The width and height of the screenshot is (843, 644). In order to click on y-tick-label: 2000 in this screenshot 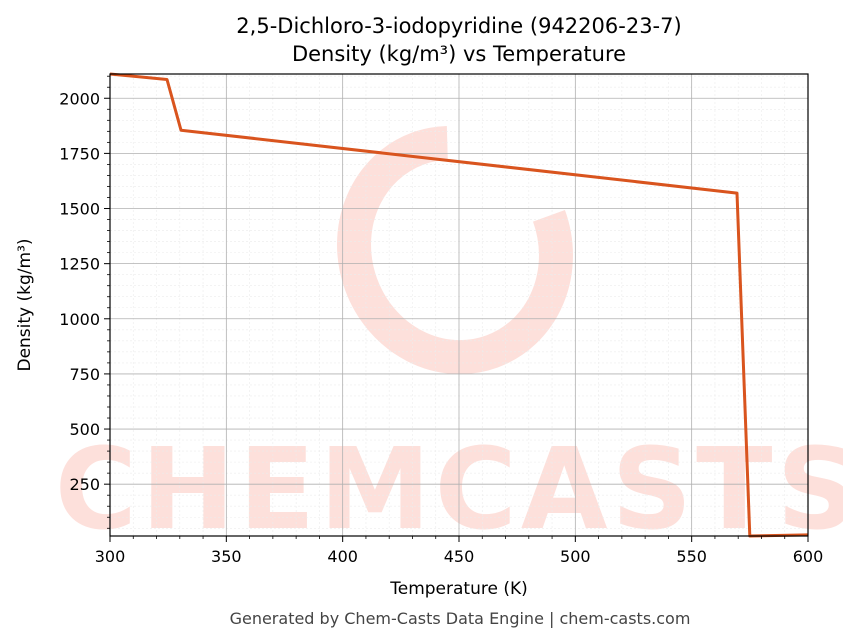, I will do `click(79, 98)`.